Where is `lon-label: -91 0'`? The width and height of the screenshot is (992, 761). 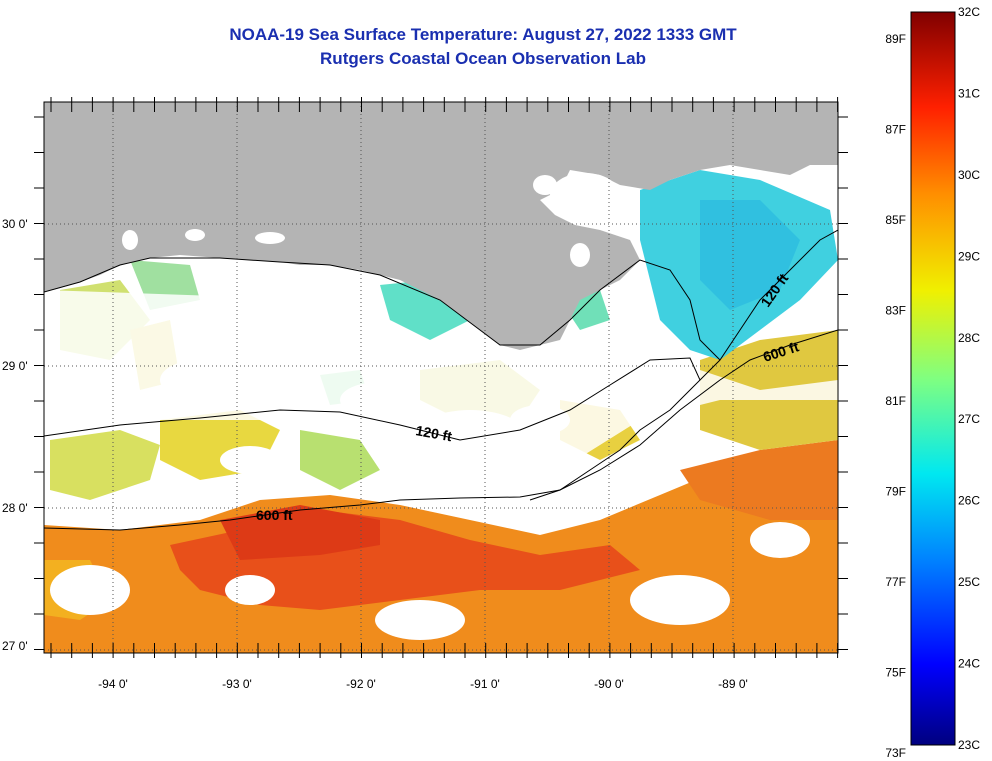
lon-label: -91 0' is located at coordinates (485, 684).